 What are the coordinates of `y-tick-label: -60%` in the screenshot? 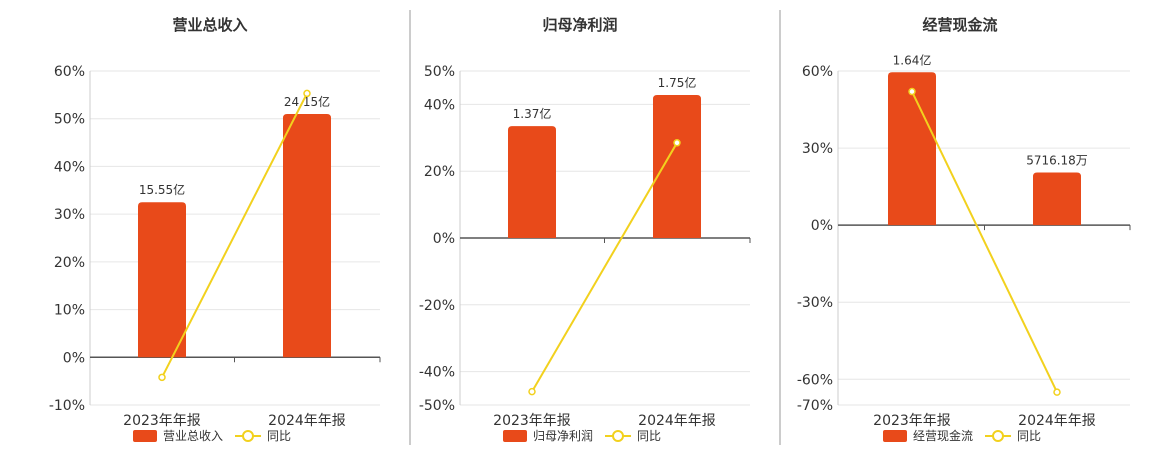 It's located at (815, 380).